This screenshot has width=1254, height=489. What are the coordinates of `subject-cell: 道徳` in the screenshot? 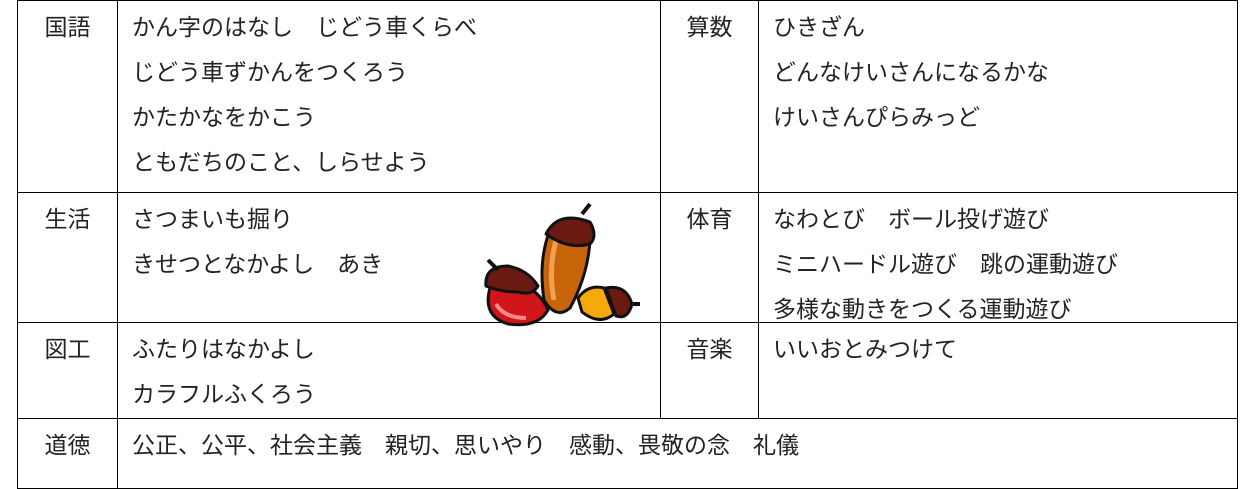 It's located at (67, 453).